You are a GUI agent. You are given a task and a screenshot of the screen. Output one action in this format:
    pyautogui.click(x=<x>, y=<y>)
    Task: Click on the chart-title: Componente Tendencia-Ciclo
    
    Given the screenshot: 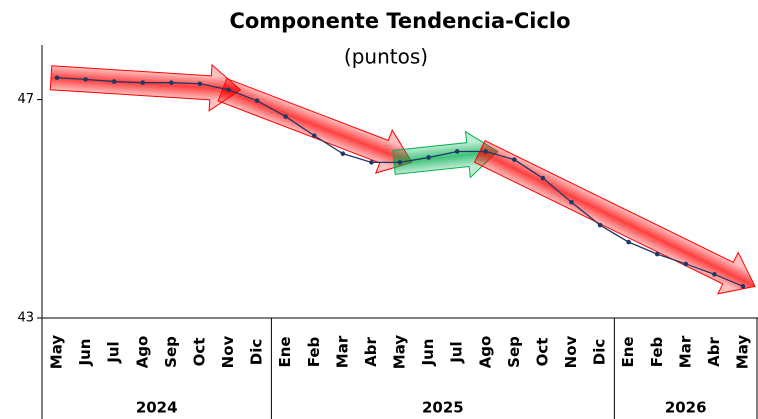 What is the action you would take?
    pyautogui.click(x=399, y=21)
    